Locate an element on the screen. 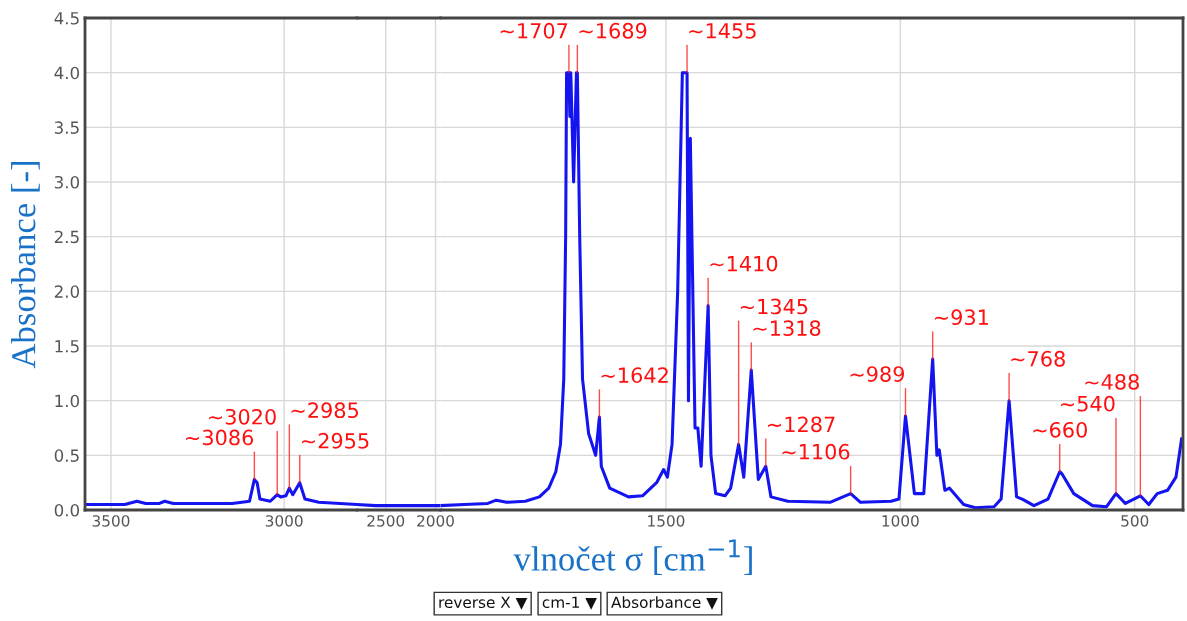 This screenshot has width=1187, height=621. annotation: ~1455 is located at coordinates (722, 31).